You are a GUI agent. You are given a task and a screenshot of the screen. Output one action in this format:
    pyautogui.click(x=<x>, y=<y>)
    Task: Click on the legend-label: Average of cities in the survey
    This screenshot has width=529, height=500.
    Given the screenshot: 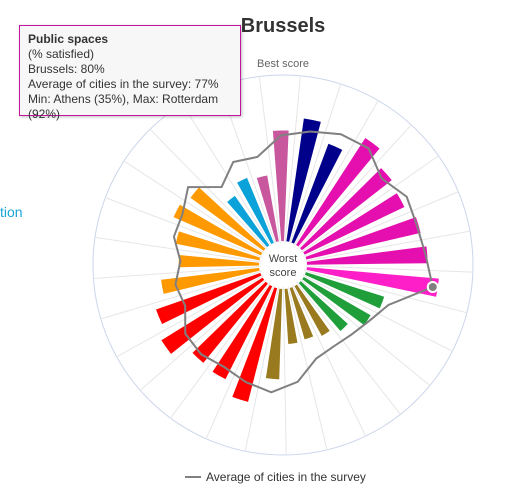 What is the action you would take?
    pyautogui.click(x=286, y=477)
    